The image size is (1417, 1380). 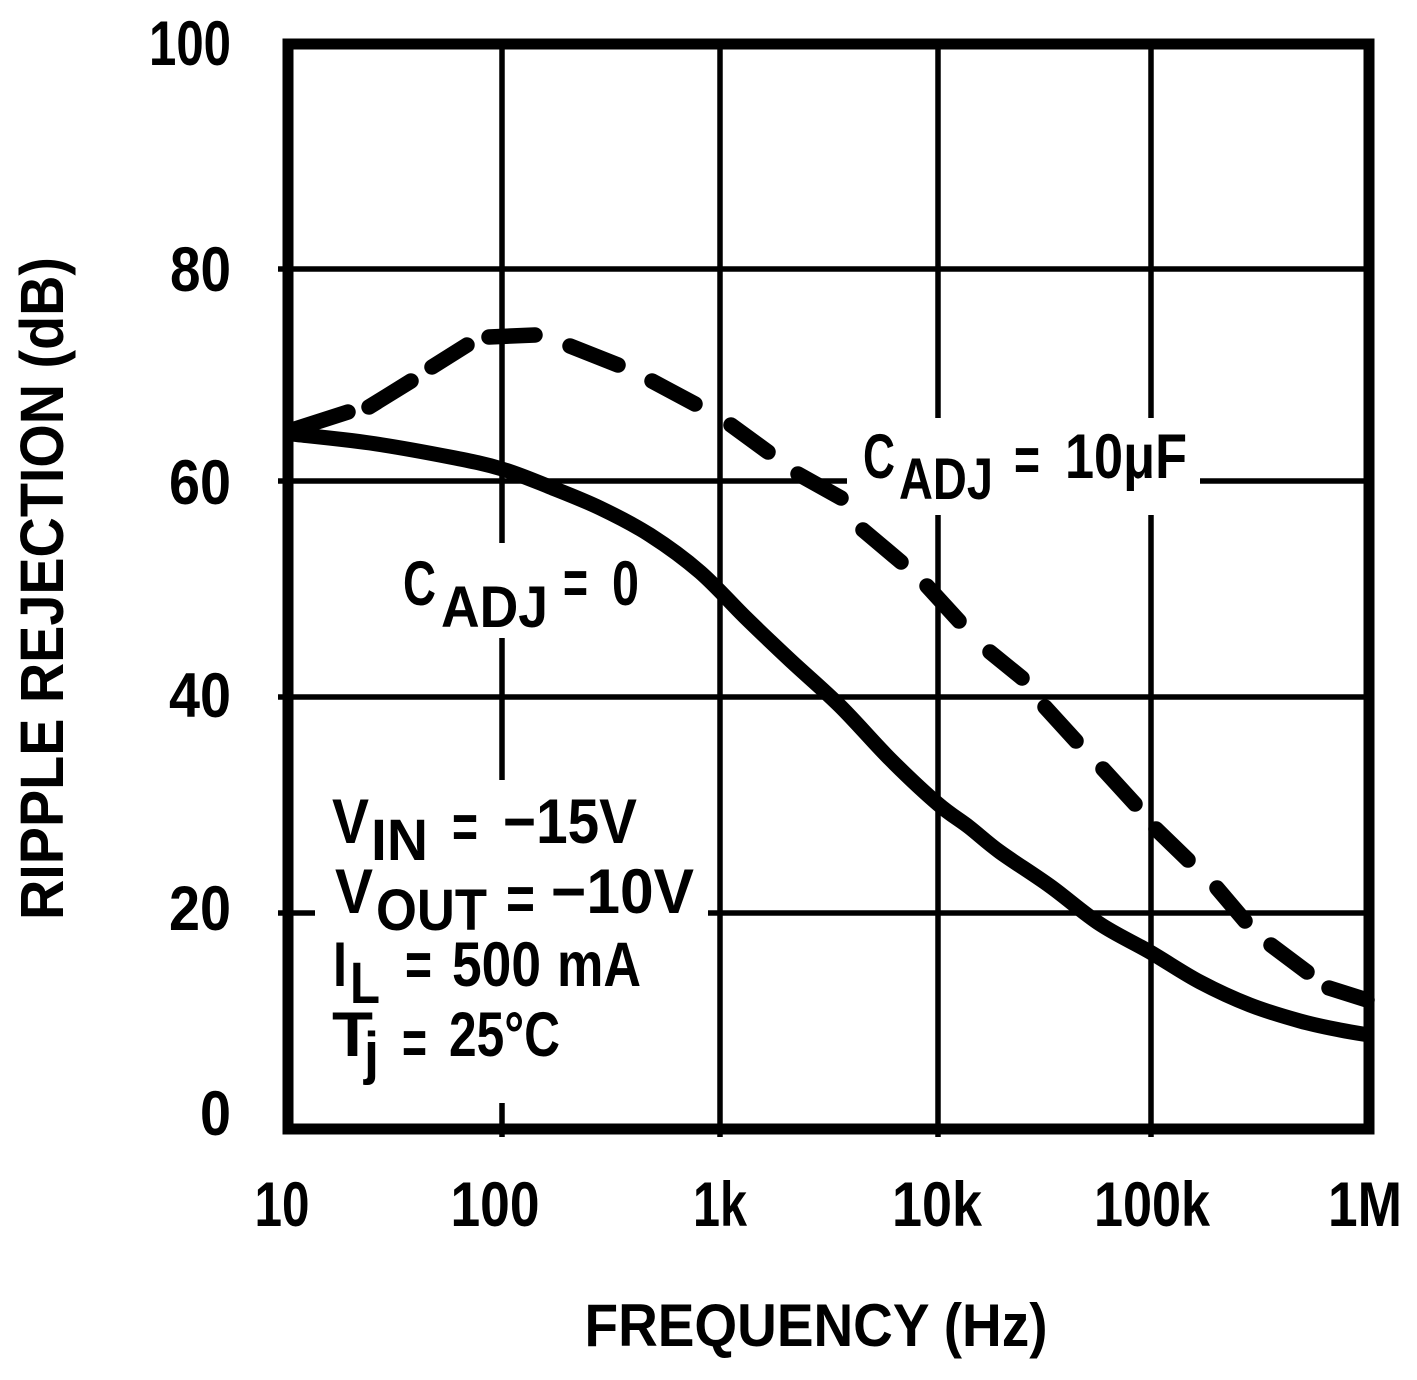 I want to click on svg-text: −15V, so click(x=570, y=822).